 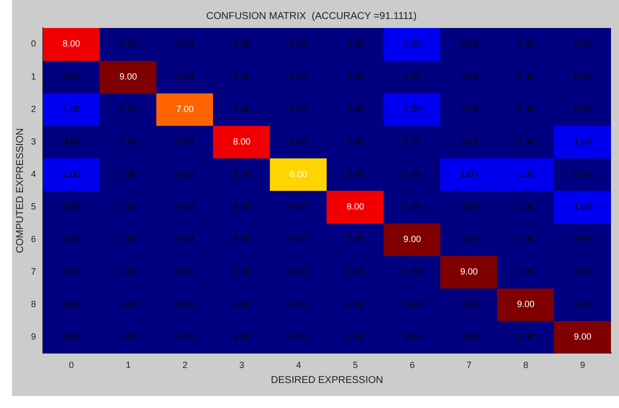 What do you see at coordinates (33, 239) in the screenshot?
I see `y-tick-label: 6` at bounding box center [33, 239].